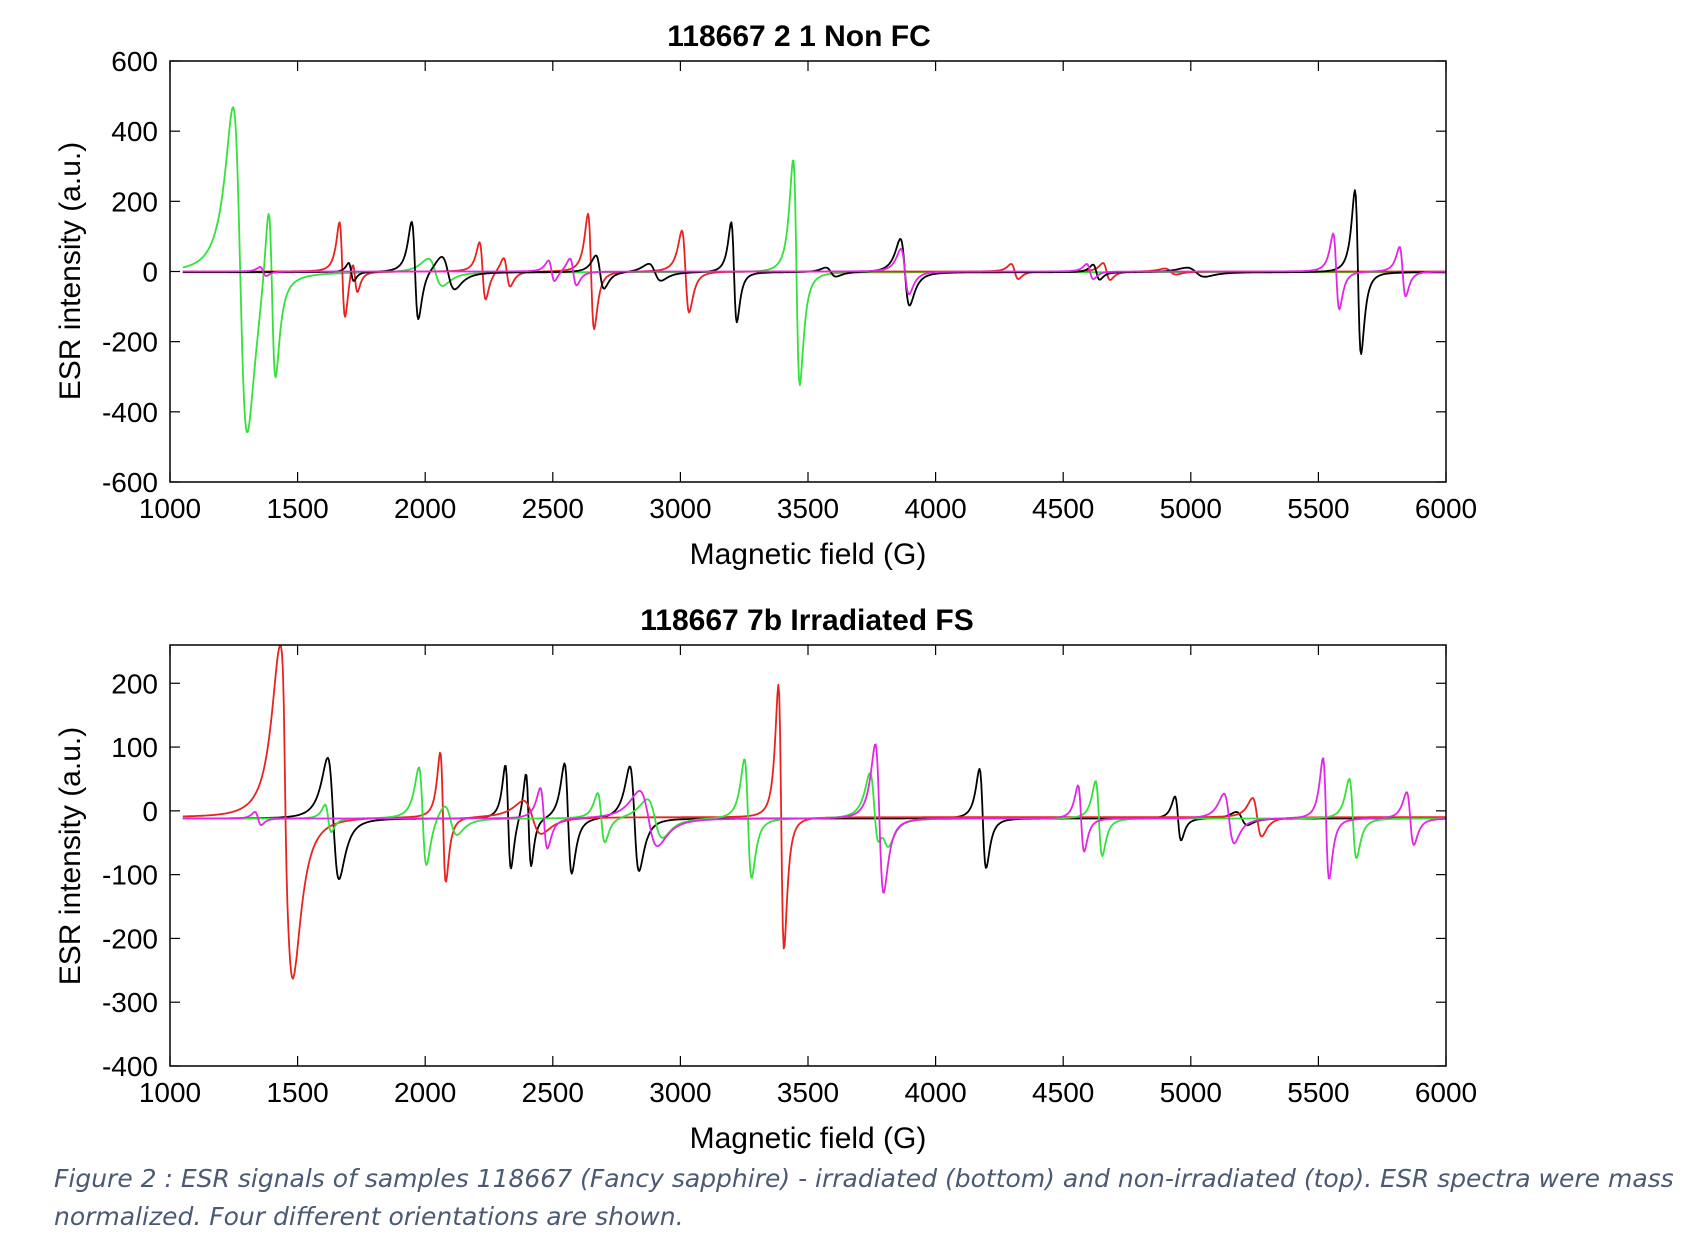  What do you see at coordinates (814, 818) in the screenshot?
I see `chart-bottom-series-magenta` at bounding box center [814, 818].